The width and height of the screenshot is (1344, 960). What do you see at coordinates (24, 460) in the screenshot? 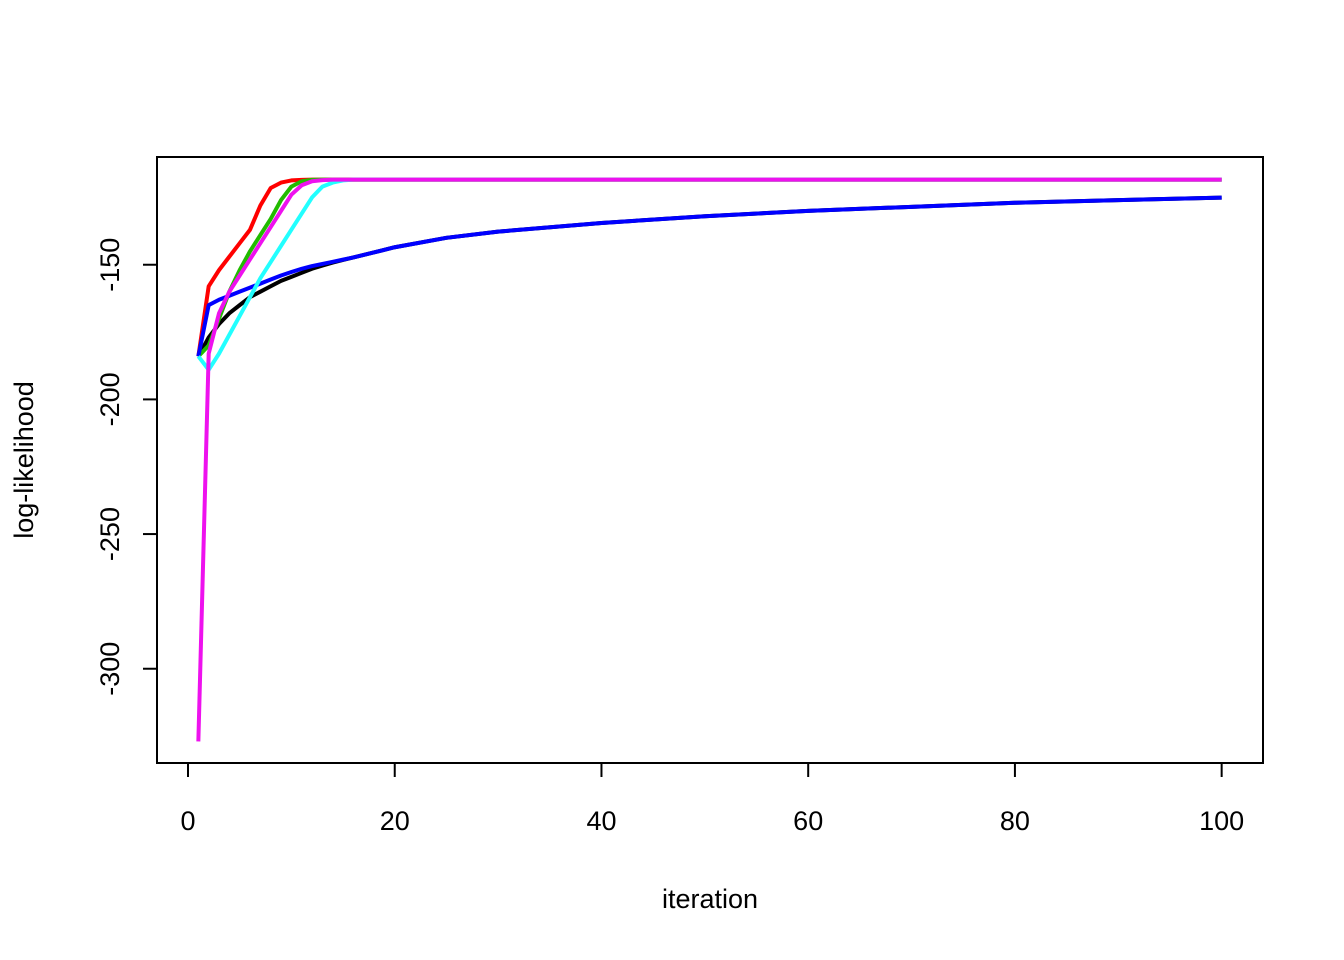
I see `y-axis-label: log-likelihood` at bounding box center [24, 460].